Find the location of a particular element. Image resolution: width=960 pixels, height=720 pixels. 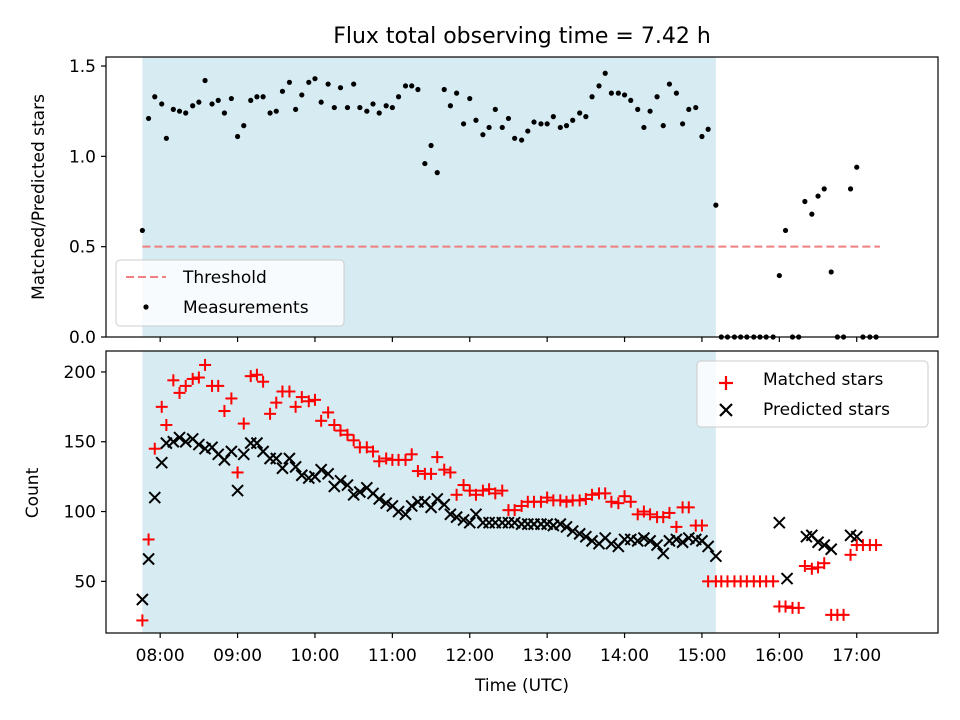

legend-matched-label: Matched stars is located at coordinates (823, 380).